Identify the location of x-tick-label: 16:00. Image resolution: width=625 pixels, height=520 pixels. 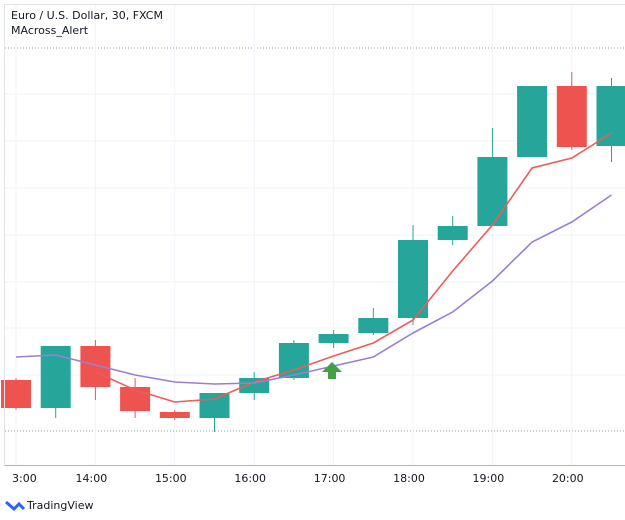
(250, 478).